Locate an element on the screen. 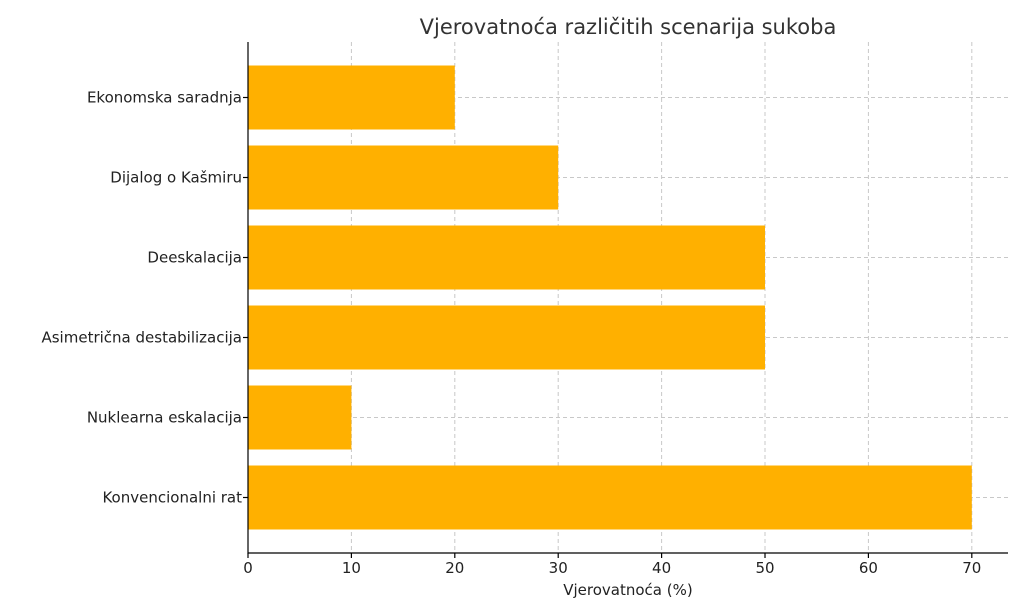  y-tick-label: Konvencionalni rat is located at coordinates (172, 498).